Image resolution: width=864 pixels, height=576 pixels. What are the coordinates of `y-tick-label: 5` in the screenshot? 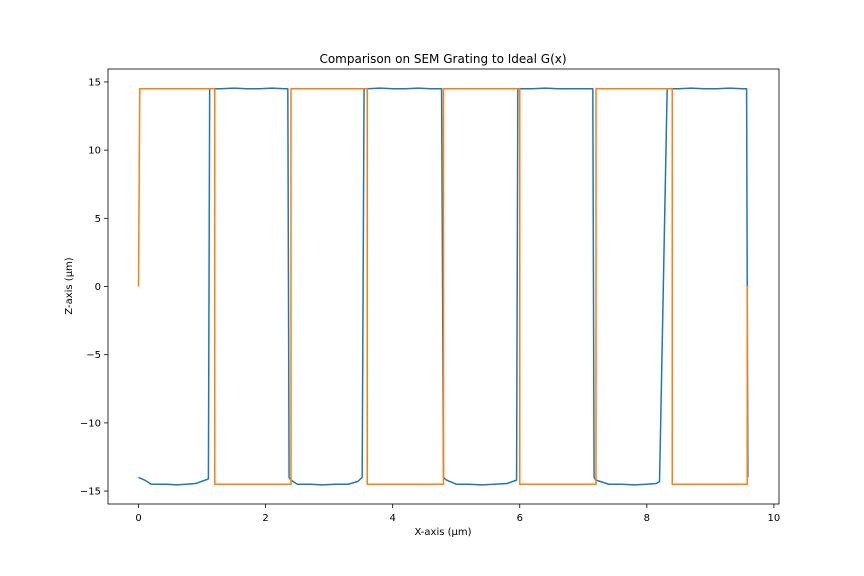 It's located at (98, 219).